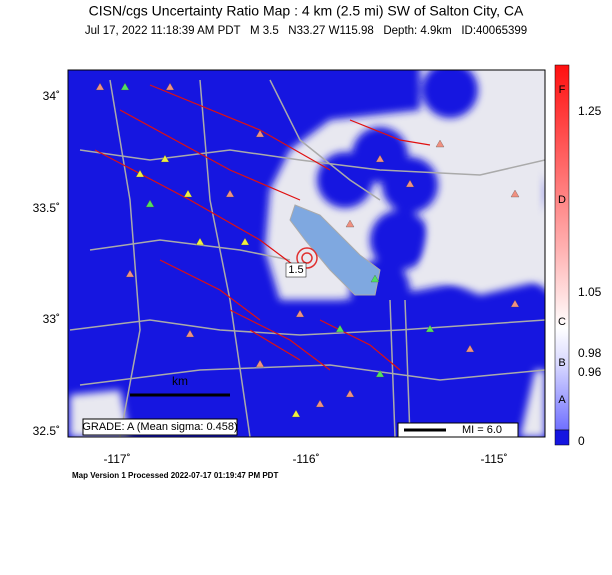 Image resolution: width=612 pixels, height=575 pixels. I want to click on lat-label: 34˚, so click(51, 96).